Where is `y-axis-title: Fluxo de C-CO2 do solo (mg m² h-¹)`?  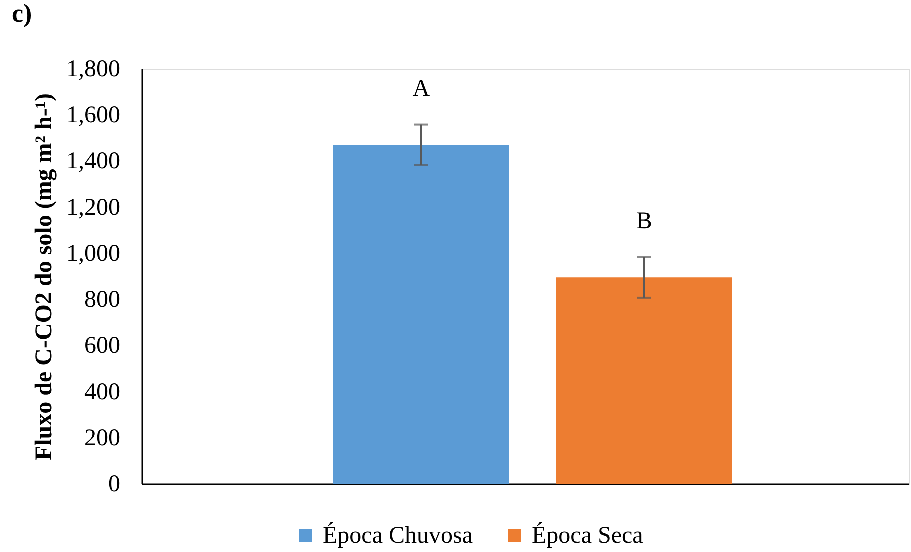
y-axis-title: Fluxo de C-CO2 do solo (mg m² h-¹) is located at coordinates (45, 277).